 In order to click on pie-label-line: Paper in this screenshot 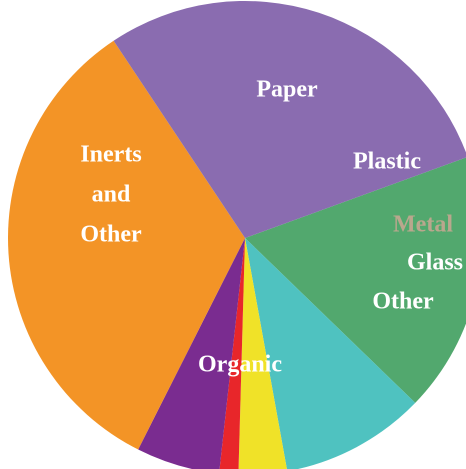, I will do `click(287, 90)`.